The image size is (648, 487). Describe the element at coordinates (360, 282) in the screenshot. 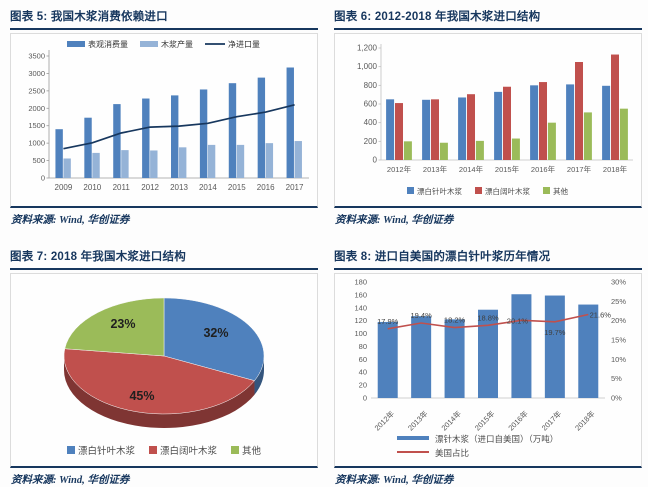

I see `y-tick-label-left: 180` at that location.